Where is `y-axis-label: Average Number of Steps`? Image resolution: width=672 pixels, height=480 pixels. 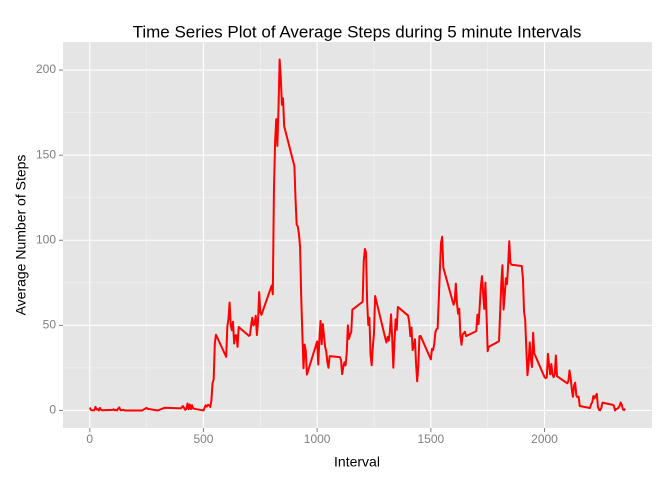
y-axis-label: Average Number of Steps is located at coordinates (21, 235).